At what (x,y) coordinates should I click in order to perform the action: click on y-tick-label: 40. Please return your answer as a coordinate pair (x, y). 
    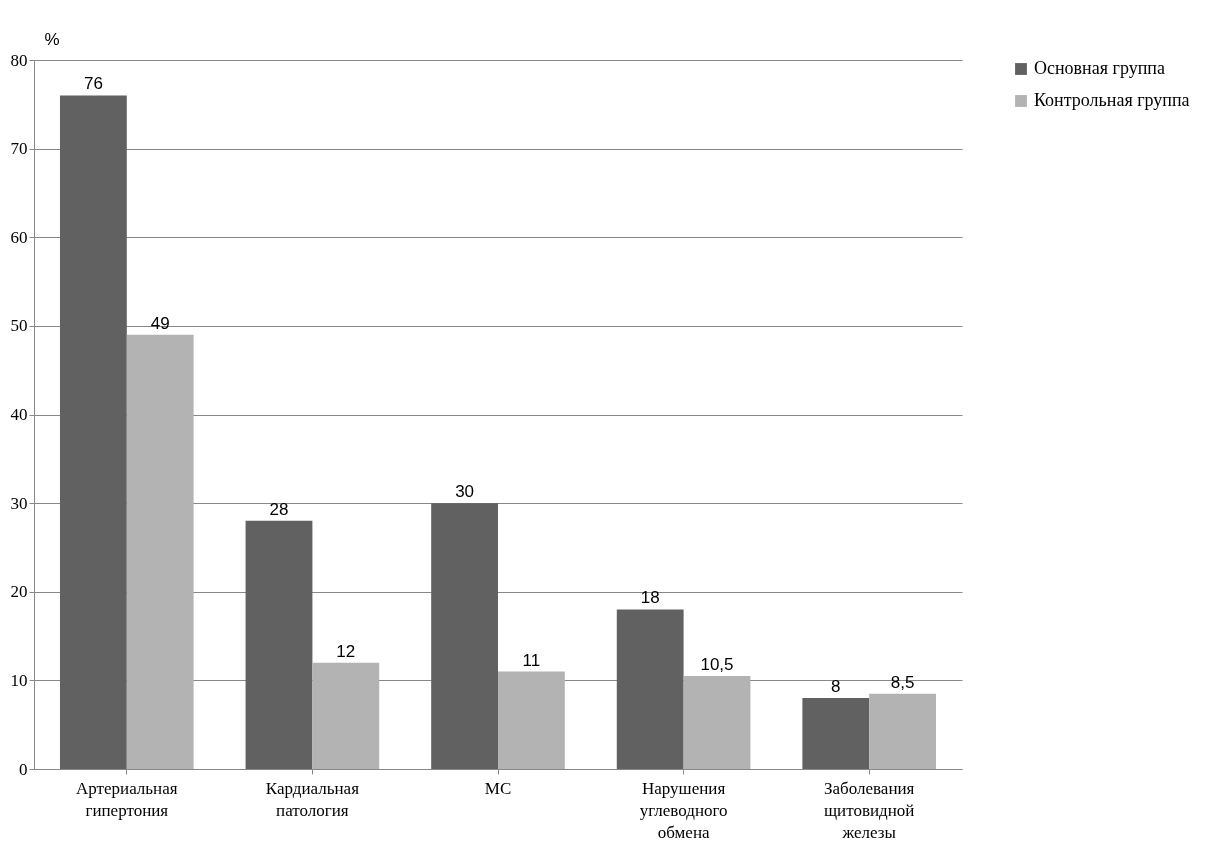
    Looking at the image, I should click on (19, 414).